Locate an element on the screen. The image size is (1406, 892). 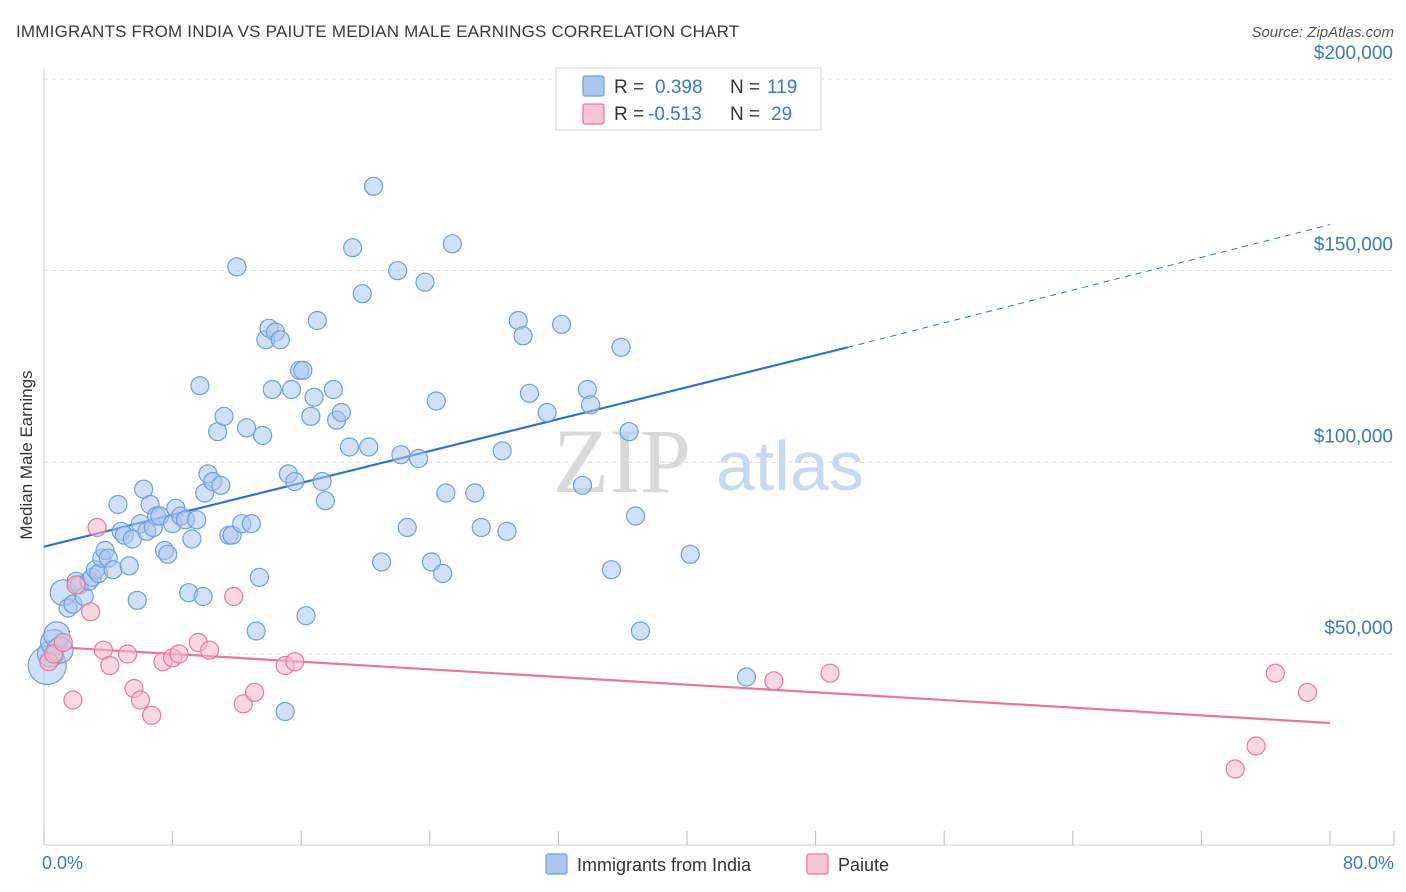
y-tick-label: $150,000 is located at coordinates (1353, 245).